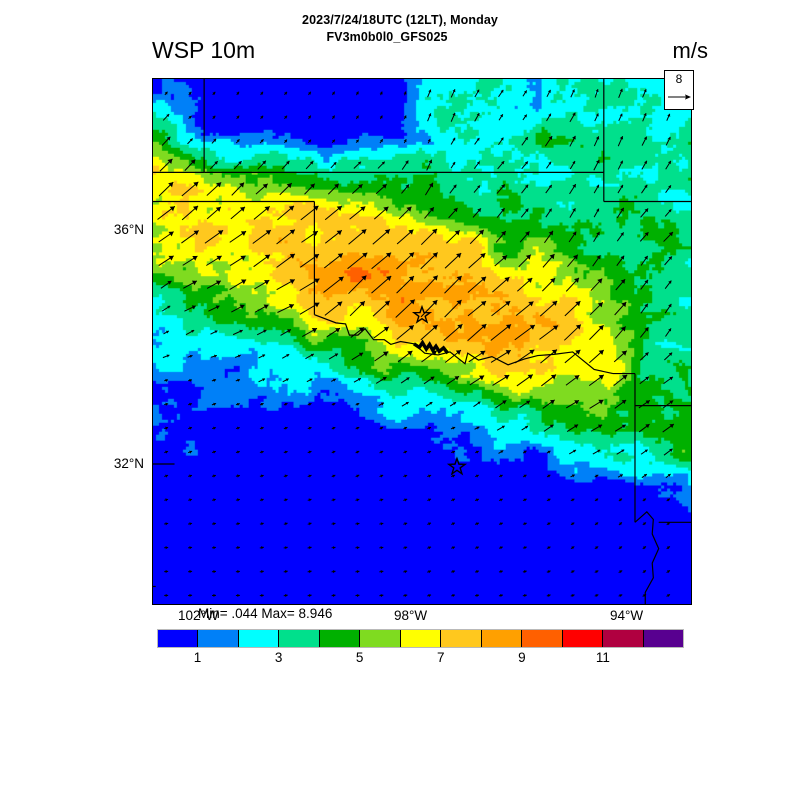 The image size is (800, 800). What do you see at coordinates (627, 615) in the screenshot?
I see `x-axis-tick-94w: 94°W` at bounding box center [627, 615].